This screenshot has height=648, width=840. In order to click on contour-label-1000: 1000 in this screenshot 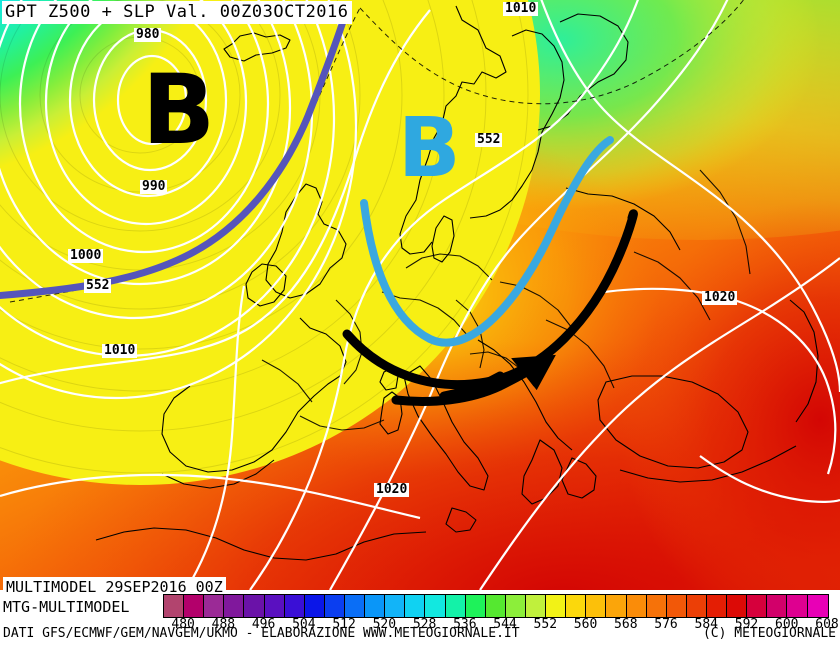, I will do `click(86, 255)`.